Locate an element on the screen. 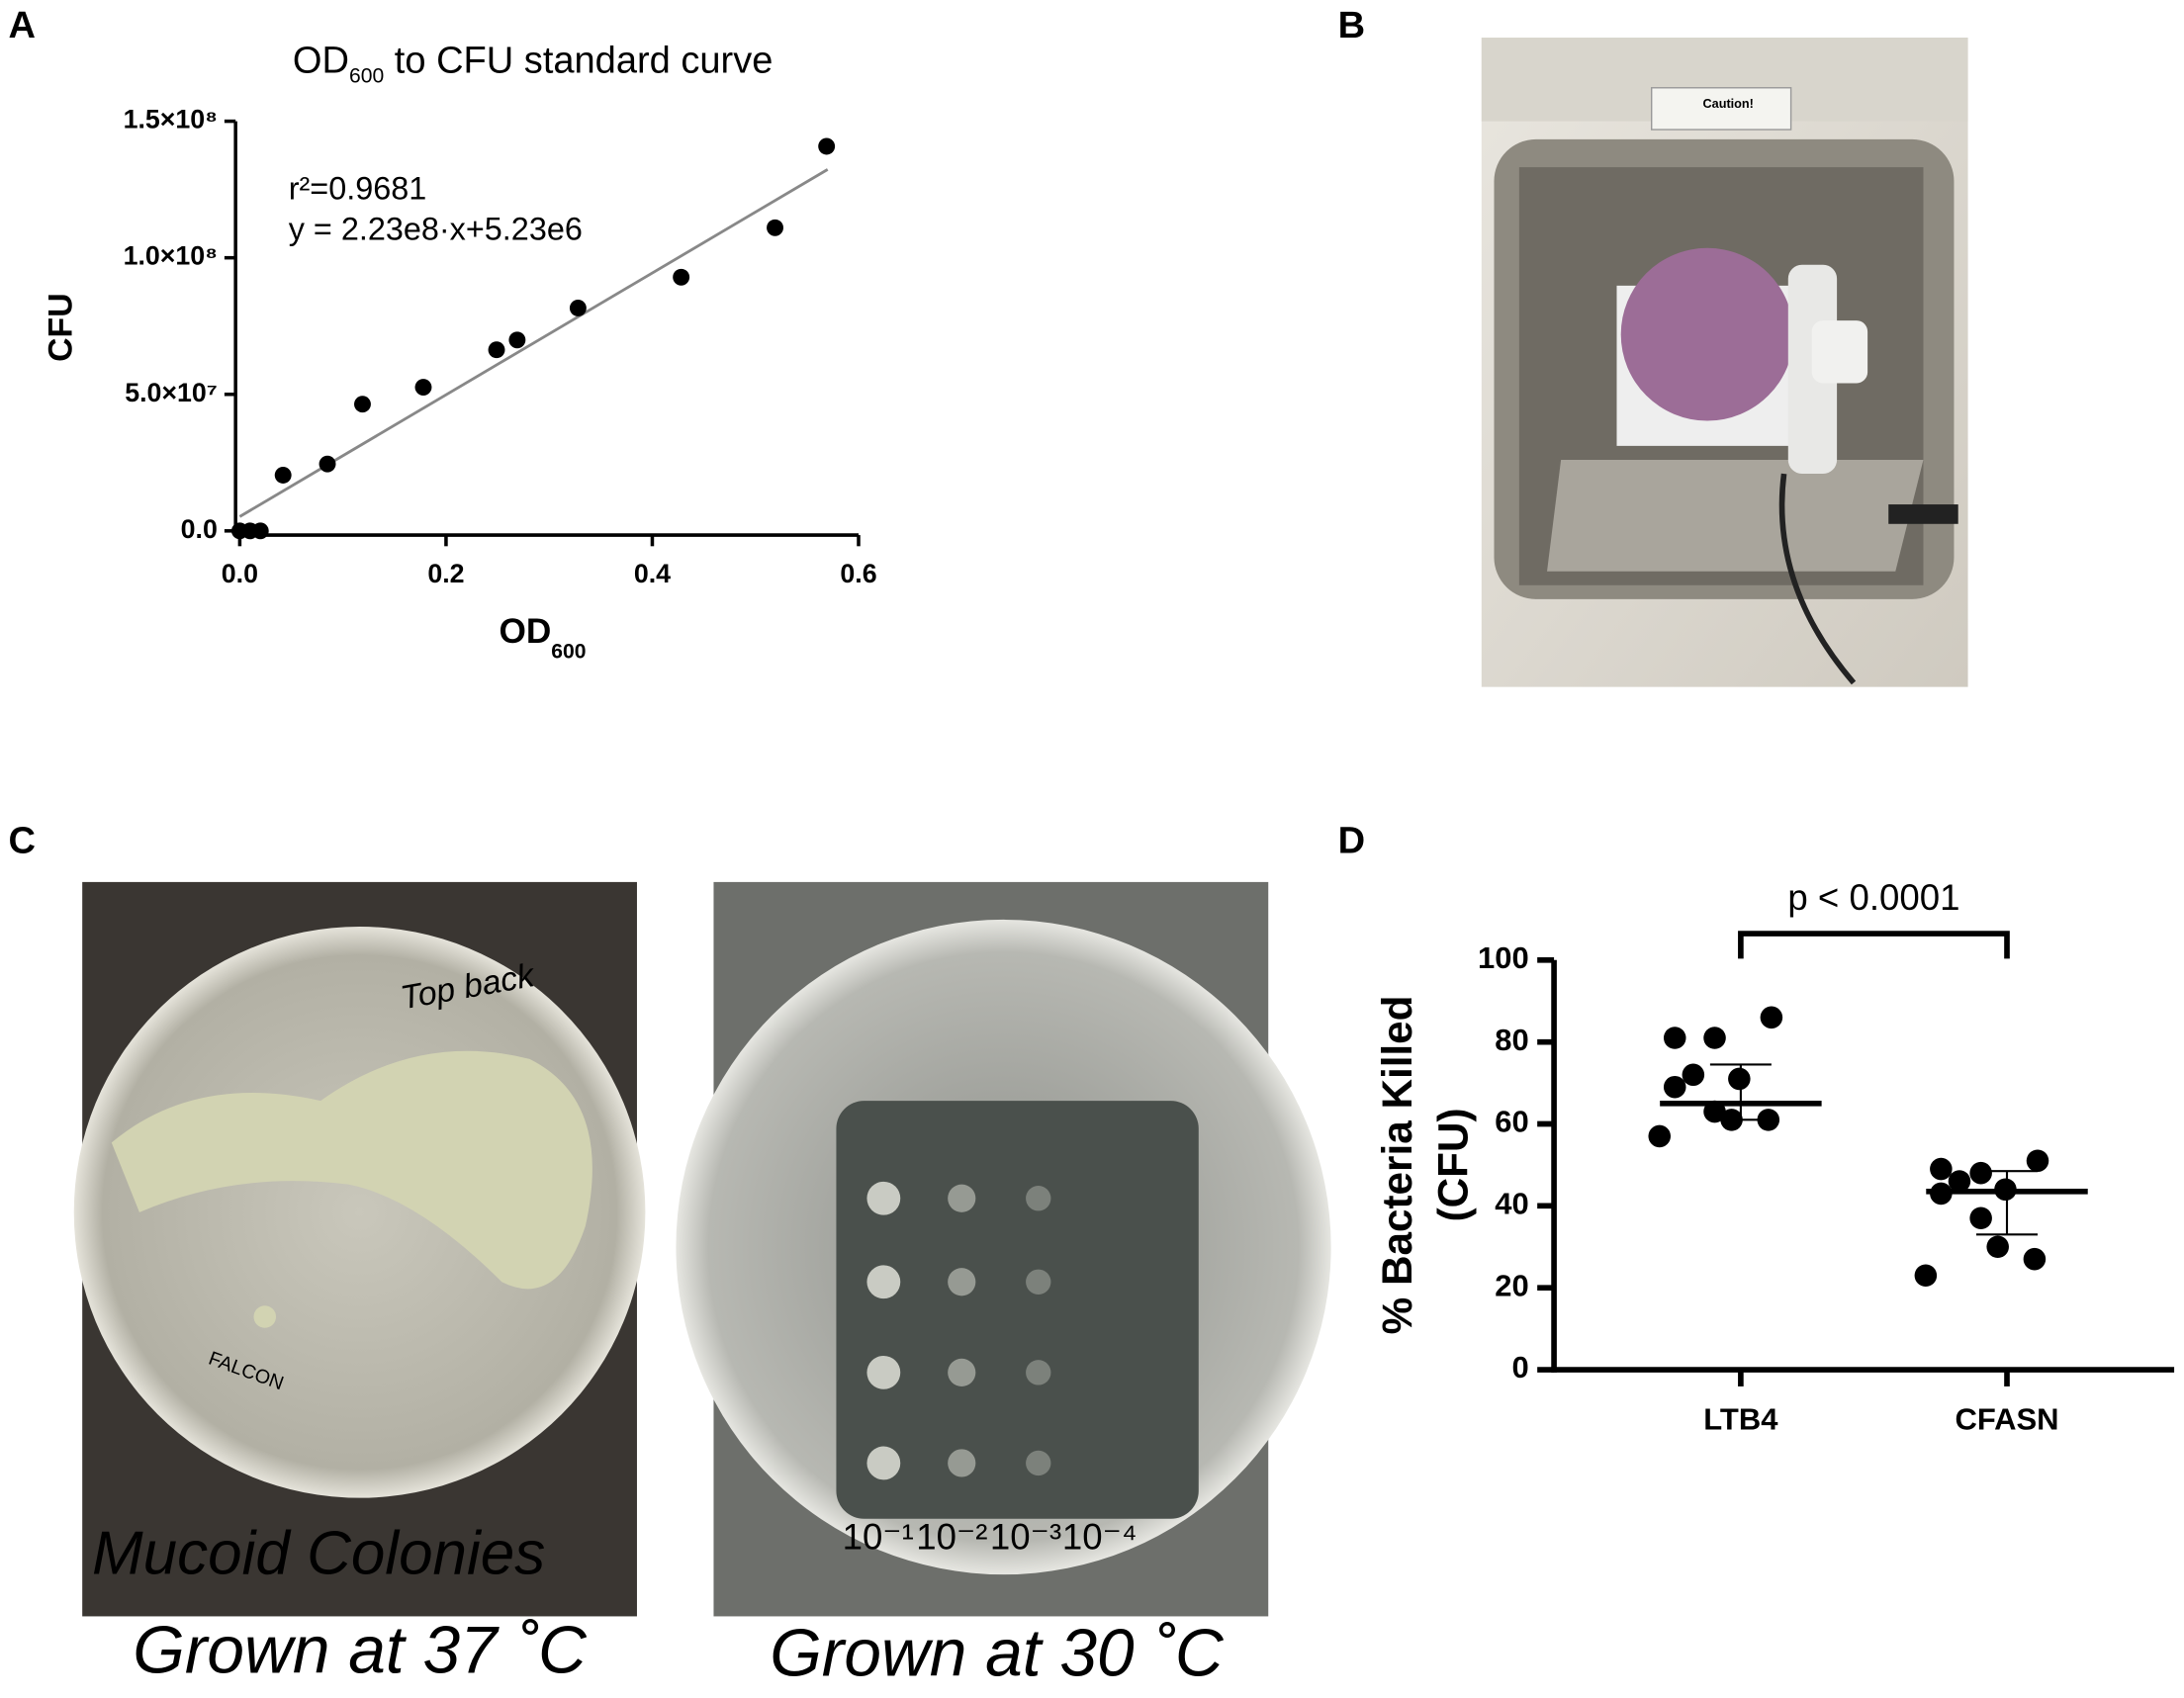 The width and height of the screenshot is (2184, 1698). y-tick-label: 5.0×10⁷ is located at coordinates (171, 393).